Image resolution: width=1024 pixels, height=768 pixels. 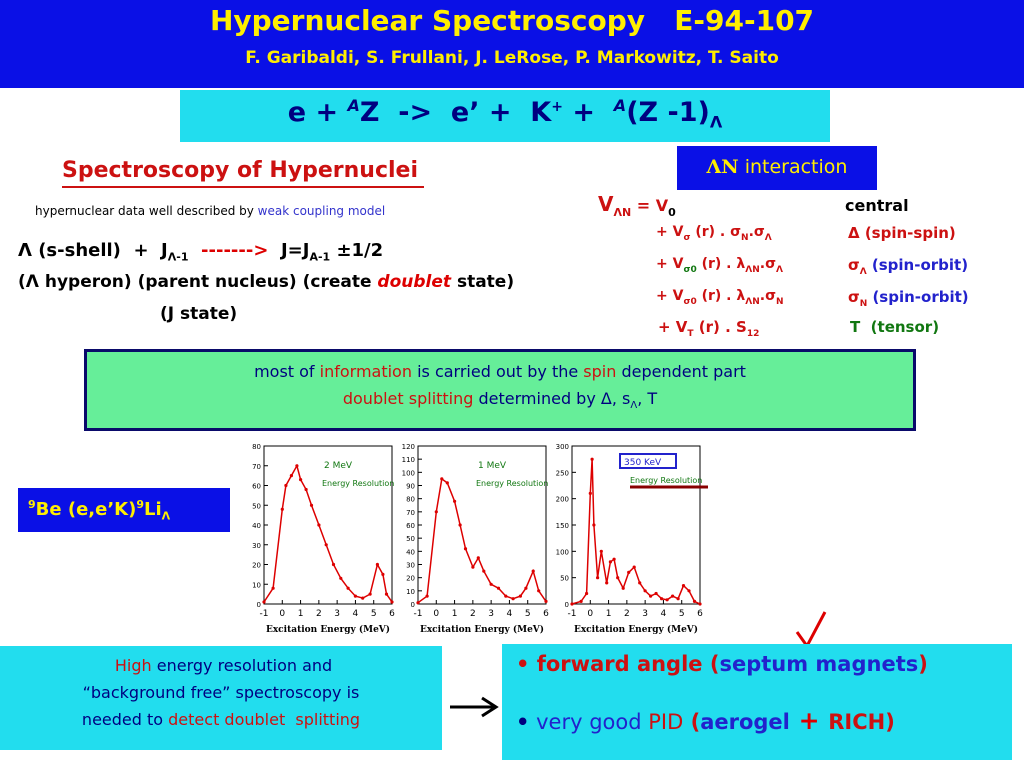 I want to click on resolution-annotation: 350 KeV, so click(x=643, y=463).